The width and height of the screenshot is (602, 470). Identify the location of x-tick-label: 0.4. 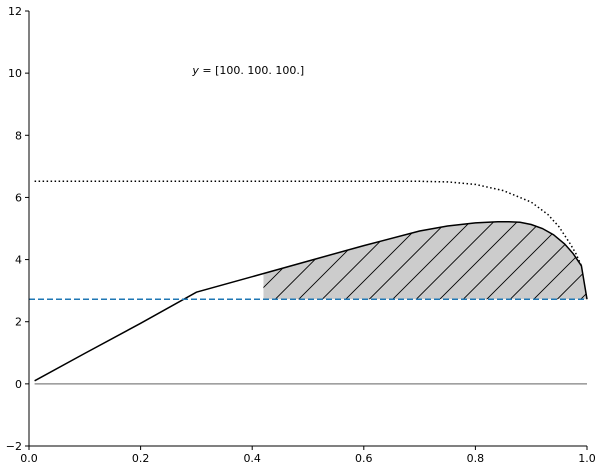
(252, 458).